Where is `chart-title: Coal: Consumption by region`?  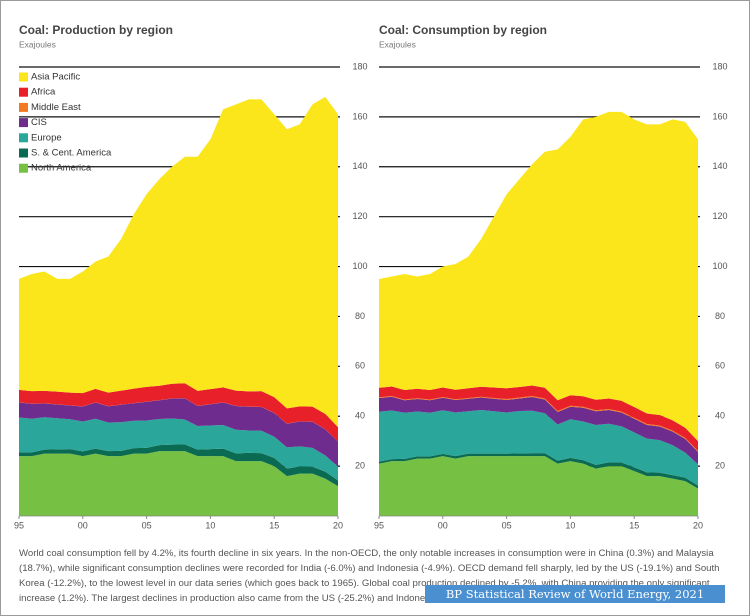 chart-title: Coal: Consumption by region is located at coordinates (463, 30).